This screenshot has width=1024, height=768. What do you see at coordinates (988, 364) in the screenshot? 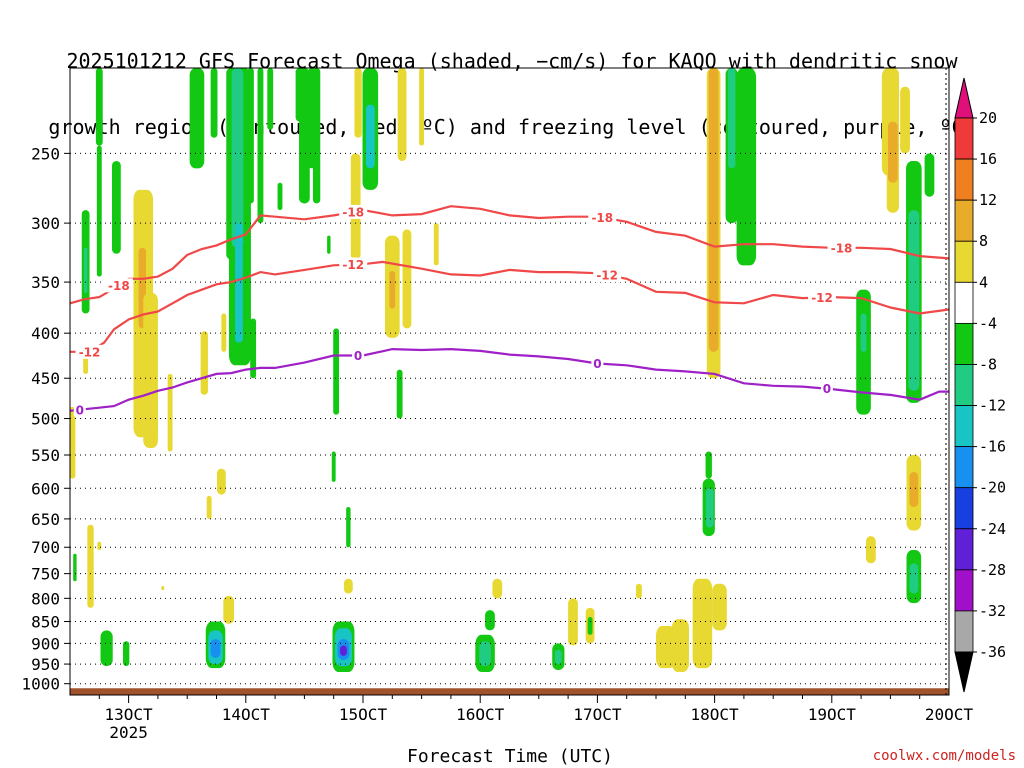
I see `colorbar-label--8: -8` at bounding box center [988, 364].